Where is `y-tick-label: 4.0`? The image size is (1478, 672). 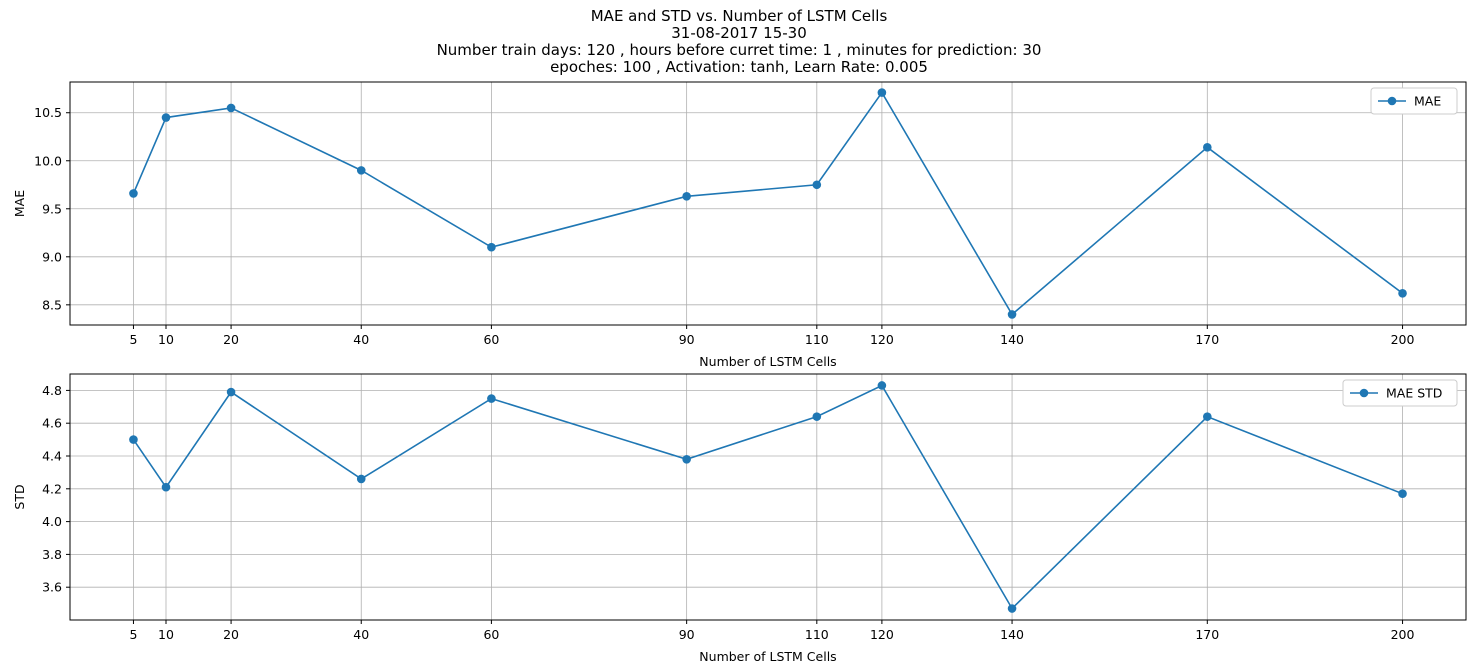 y-tick-label: 4.0 is located at coordinates (52, 521).